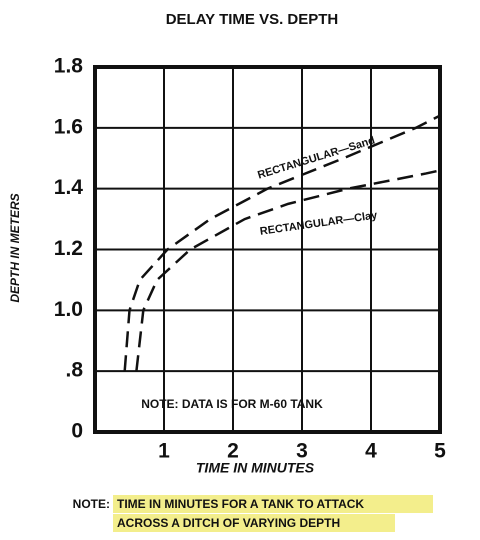 This screenshot has height=540, width=480. Describe the element at coordinates (252, 19) in the screenshot. I see `chart-title: DELAY TIME VS. DEPTH` at that location.